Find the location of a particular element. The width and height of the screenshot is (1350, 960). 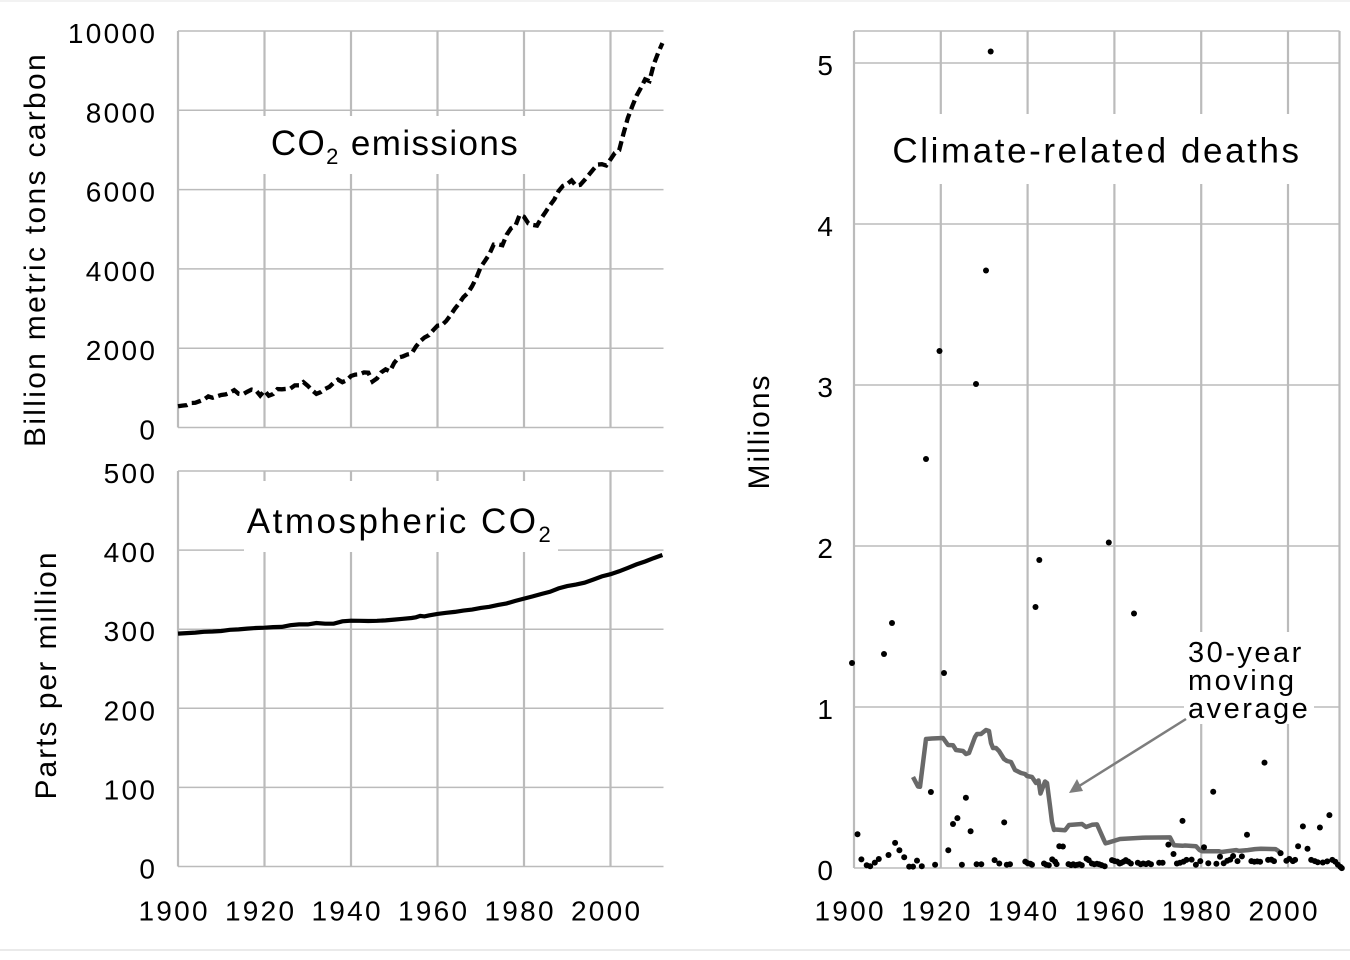

svg-text: 6000 is located at coordinates (122, 192).